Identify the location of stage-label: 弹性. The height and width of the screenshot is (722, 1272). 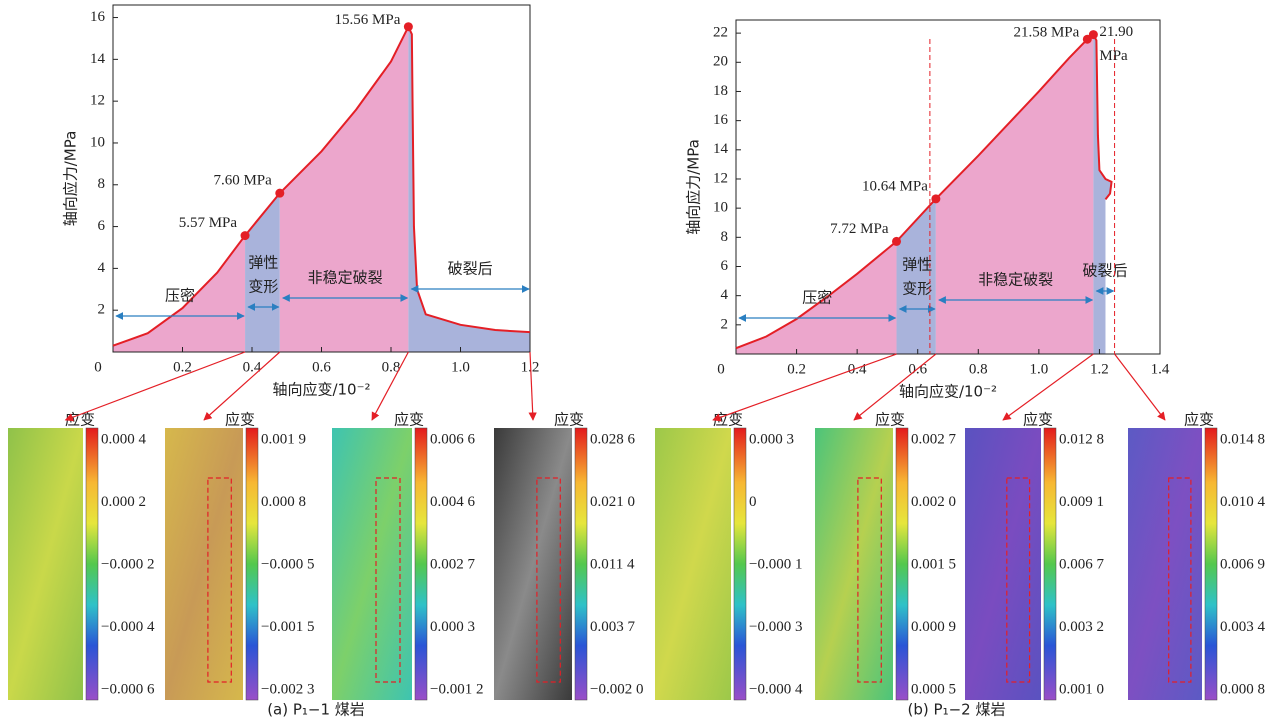
(917, 265).